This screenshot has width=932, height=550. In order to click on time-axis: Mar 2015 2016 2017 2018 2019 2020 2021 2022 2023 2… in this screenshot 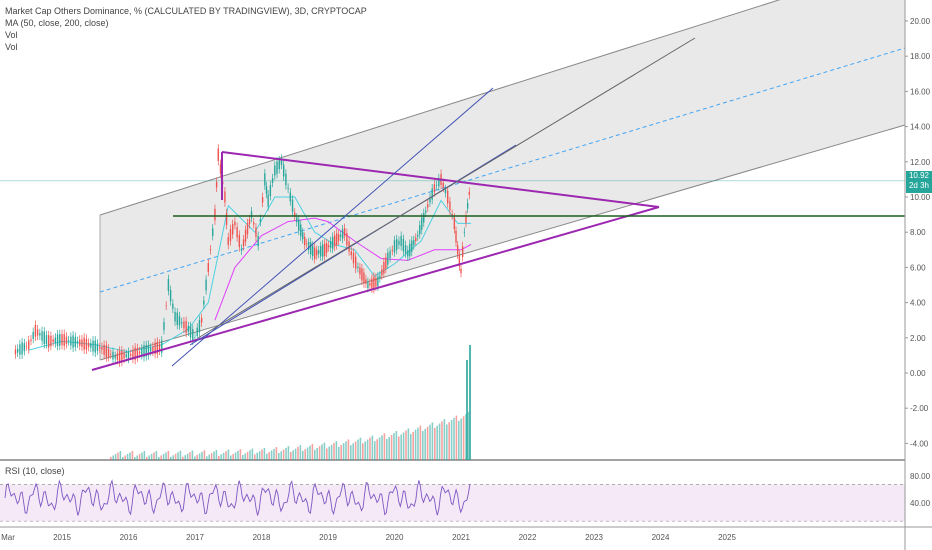, I will do `click(466, 534)`.